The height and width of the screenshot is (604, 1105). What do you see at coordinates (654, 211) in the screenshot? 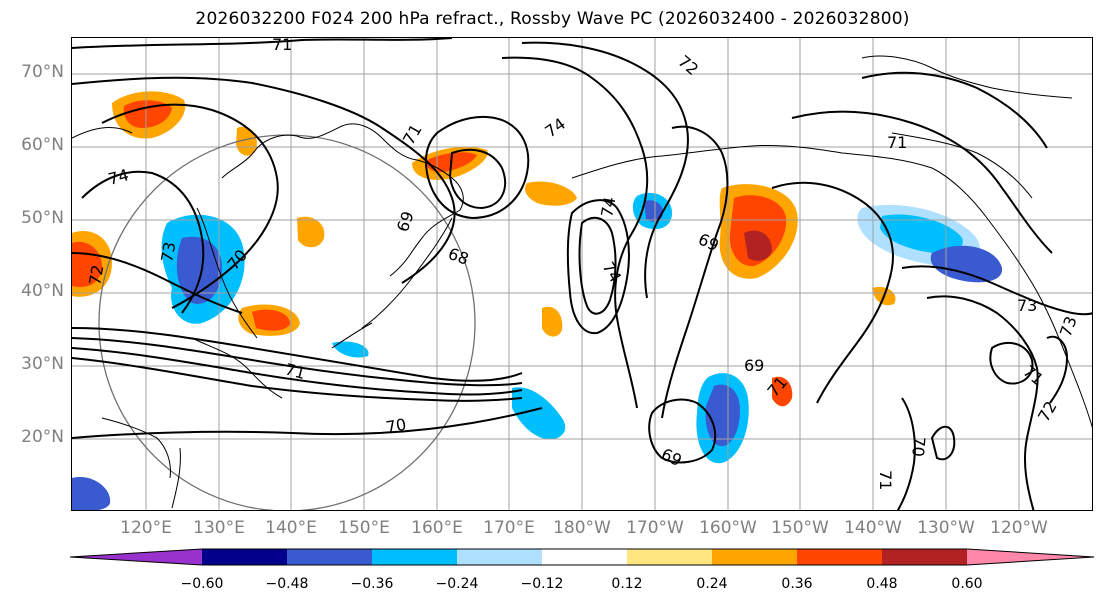
I see `neg-area-170w-core` at bounding box center [654, 211].